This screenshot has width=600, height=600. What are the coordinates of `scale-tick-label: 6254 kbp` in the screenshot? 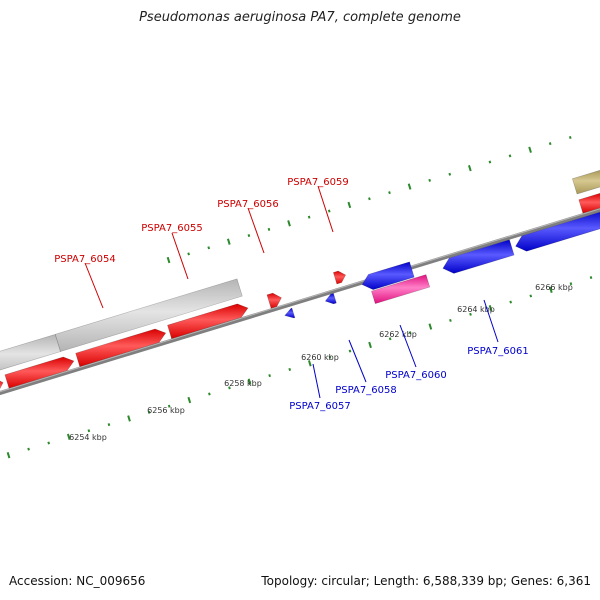 It's located at (88, 437).